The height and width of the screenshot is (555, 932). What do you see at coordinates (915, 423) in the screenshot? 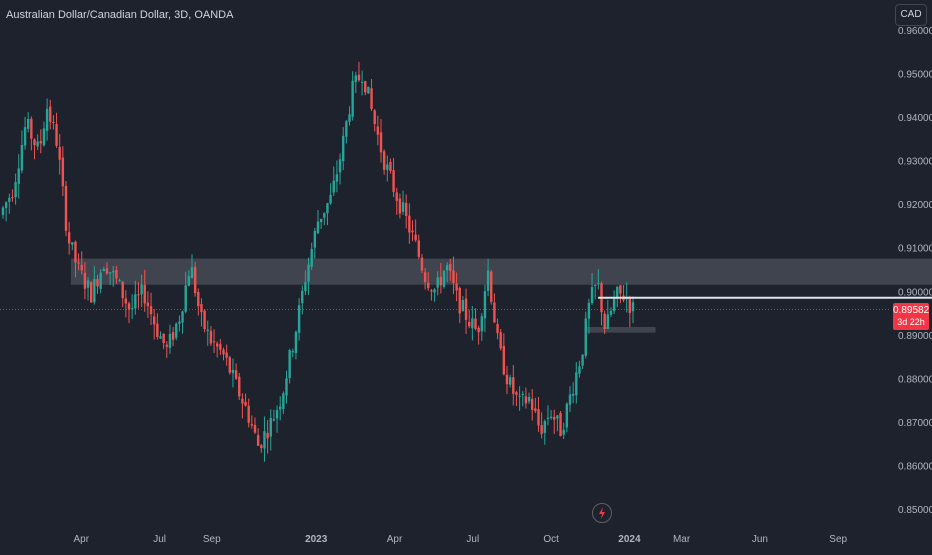
I see `y-tick-label: 0.87000` at bounding box center [915, 423].